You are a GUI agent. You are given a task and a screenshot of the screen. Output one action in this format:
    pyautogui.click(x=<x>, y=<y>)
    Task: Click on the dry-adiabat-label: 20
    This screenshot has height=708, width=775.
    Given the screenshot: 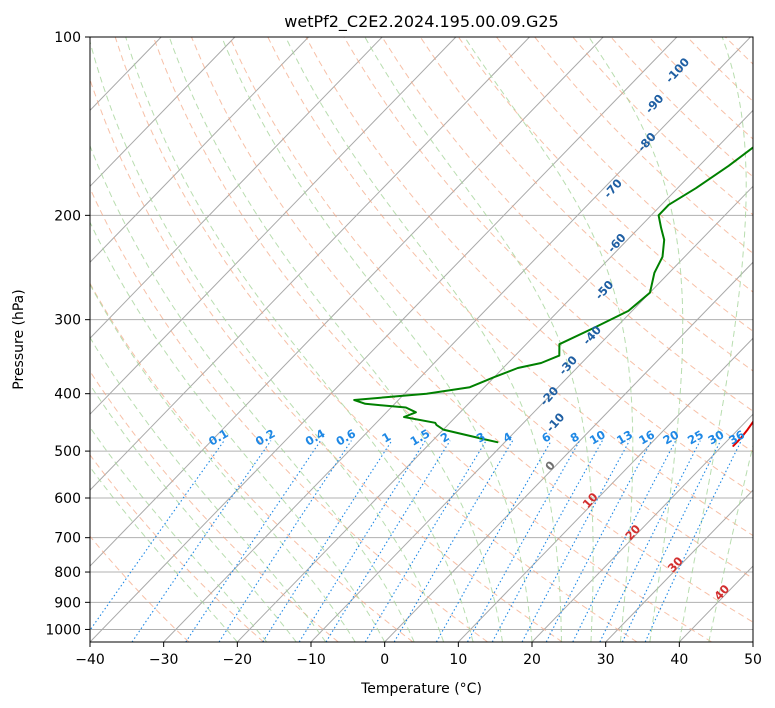 What is the action you would take?
    pyautogui.click(x=632, y=532)
    